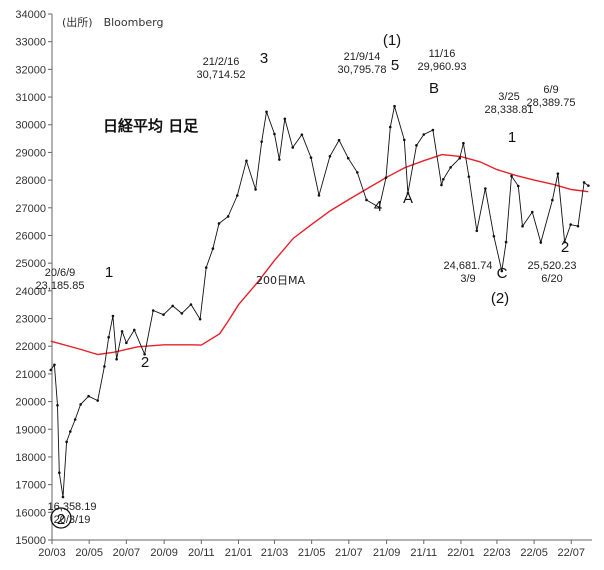 Image resolution: width=604 pixels, height=570 pixels. Describe the element at coordinates (275, 553) in the screenshot. I see `x-tick-label: 21/03` at that location.